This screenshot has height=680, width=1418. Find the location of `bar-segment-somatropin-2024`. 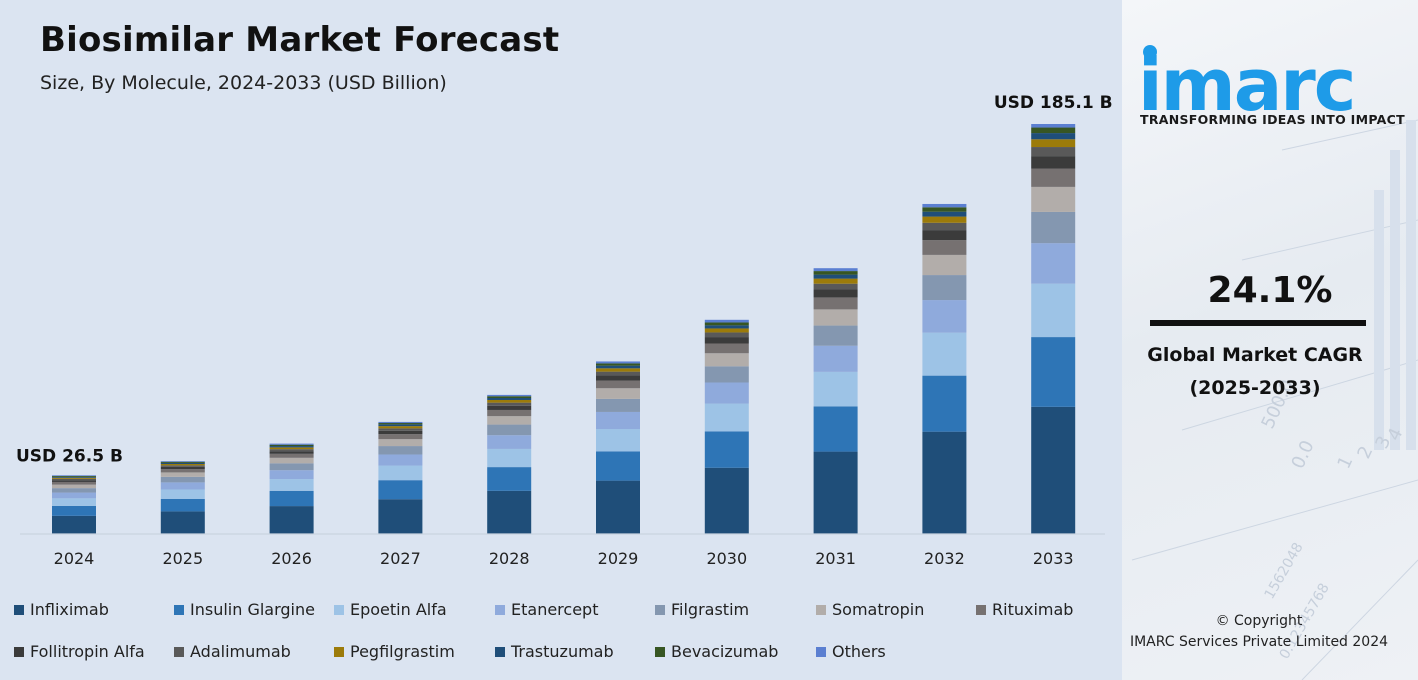

bar-segment-somatropin-2024 is located at coordinates (74, 486).